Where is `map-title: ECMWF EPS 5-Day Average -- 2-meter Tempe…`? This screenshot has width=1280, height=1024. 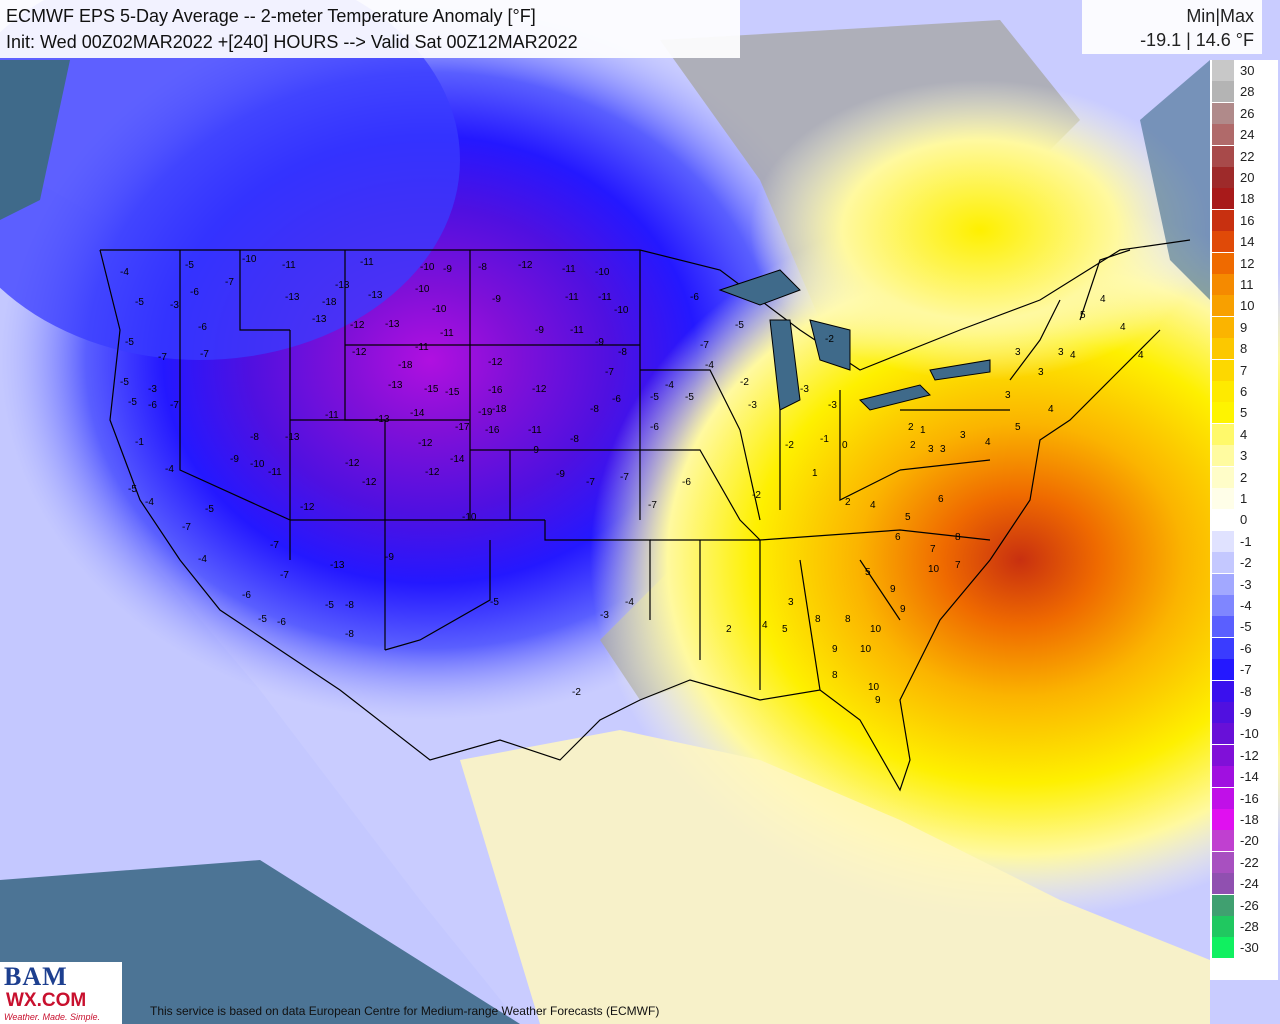 map-title: ECMWF EPS 5-Day Average -- 2-meter Tempe… is located at coordinates (271, 16).